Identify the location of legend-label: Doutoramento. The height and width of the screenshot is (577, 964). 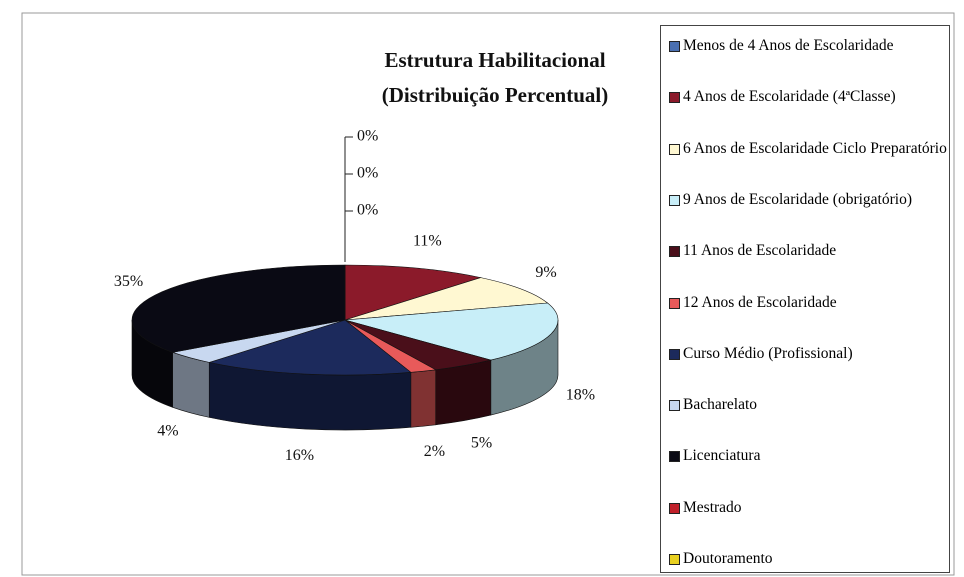
(728, 558).